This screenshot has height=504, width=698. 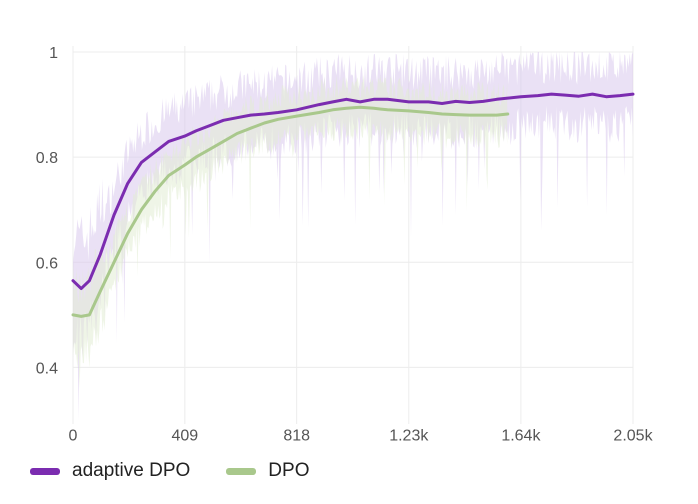 What do you see at coordinates (521, 435) in the screenshot?
I see `x-tick-label: 1.64k` at bounding box center [521, 435].